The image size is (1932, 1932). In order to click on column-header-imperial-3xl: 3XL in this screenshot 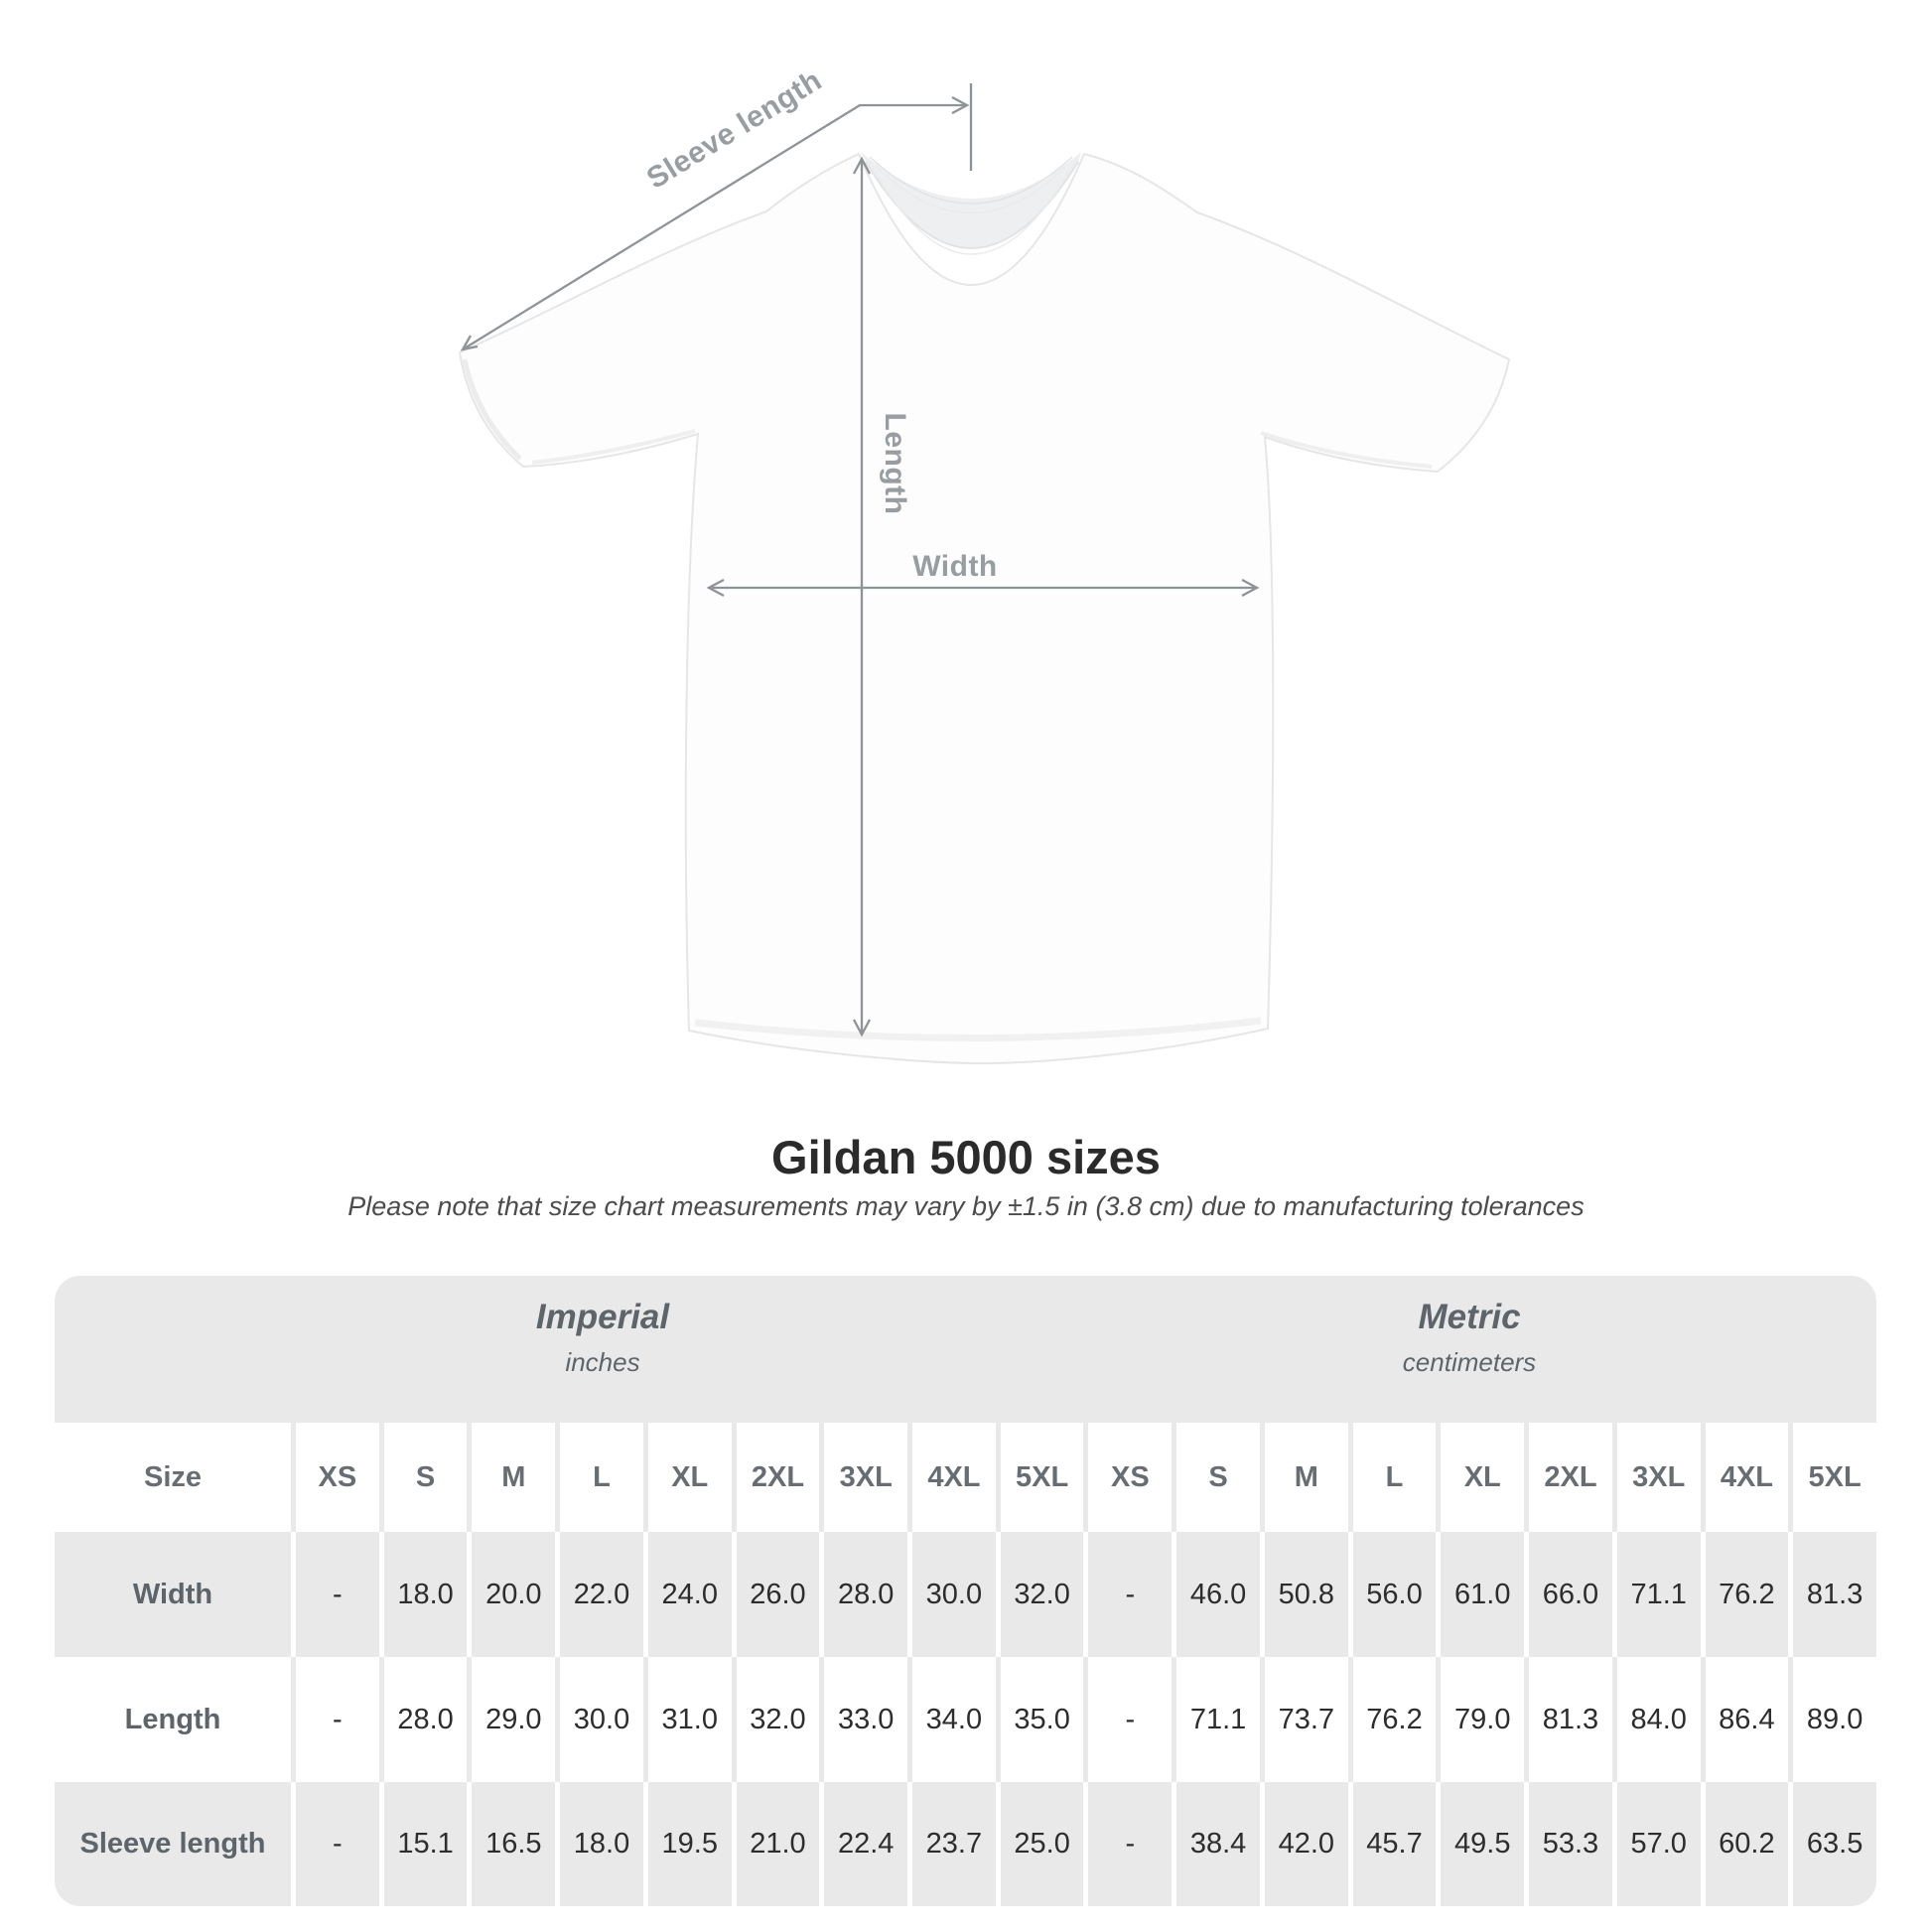, I will do `click(866, 1478)`.